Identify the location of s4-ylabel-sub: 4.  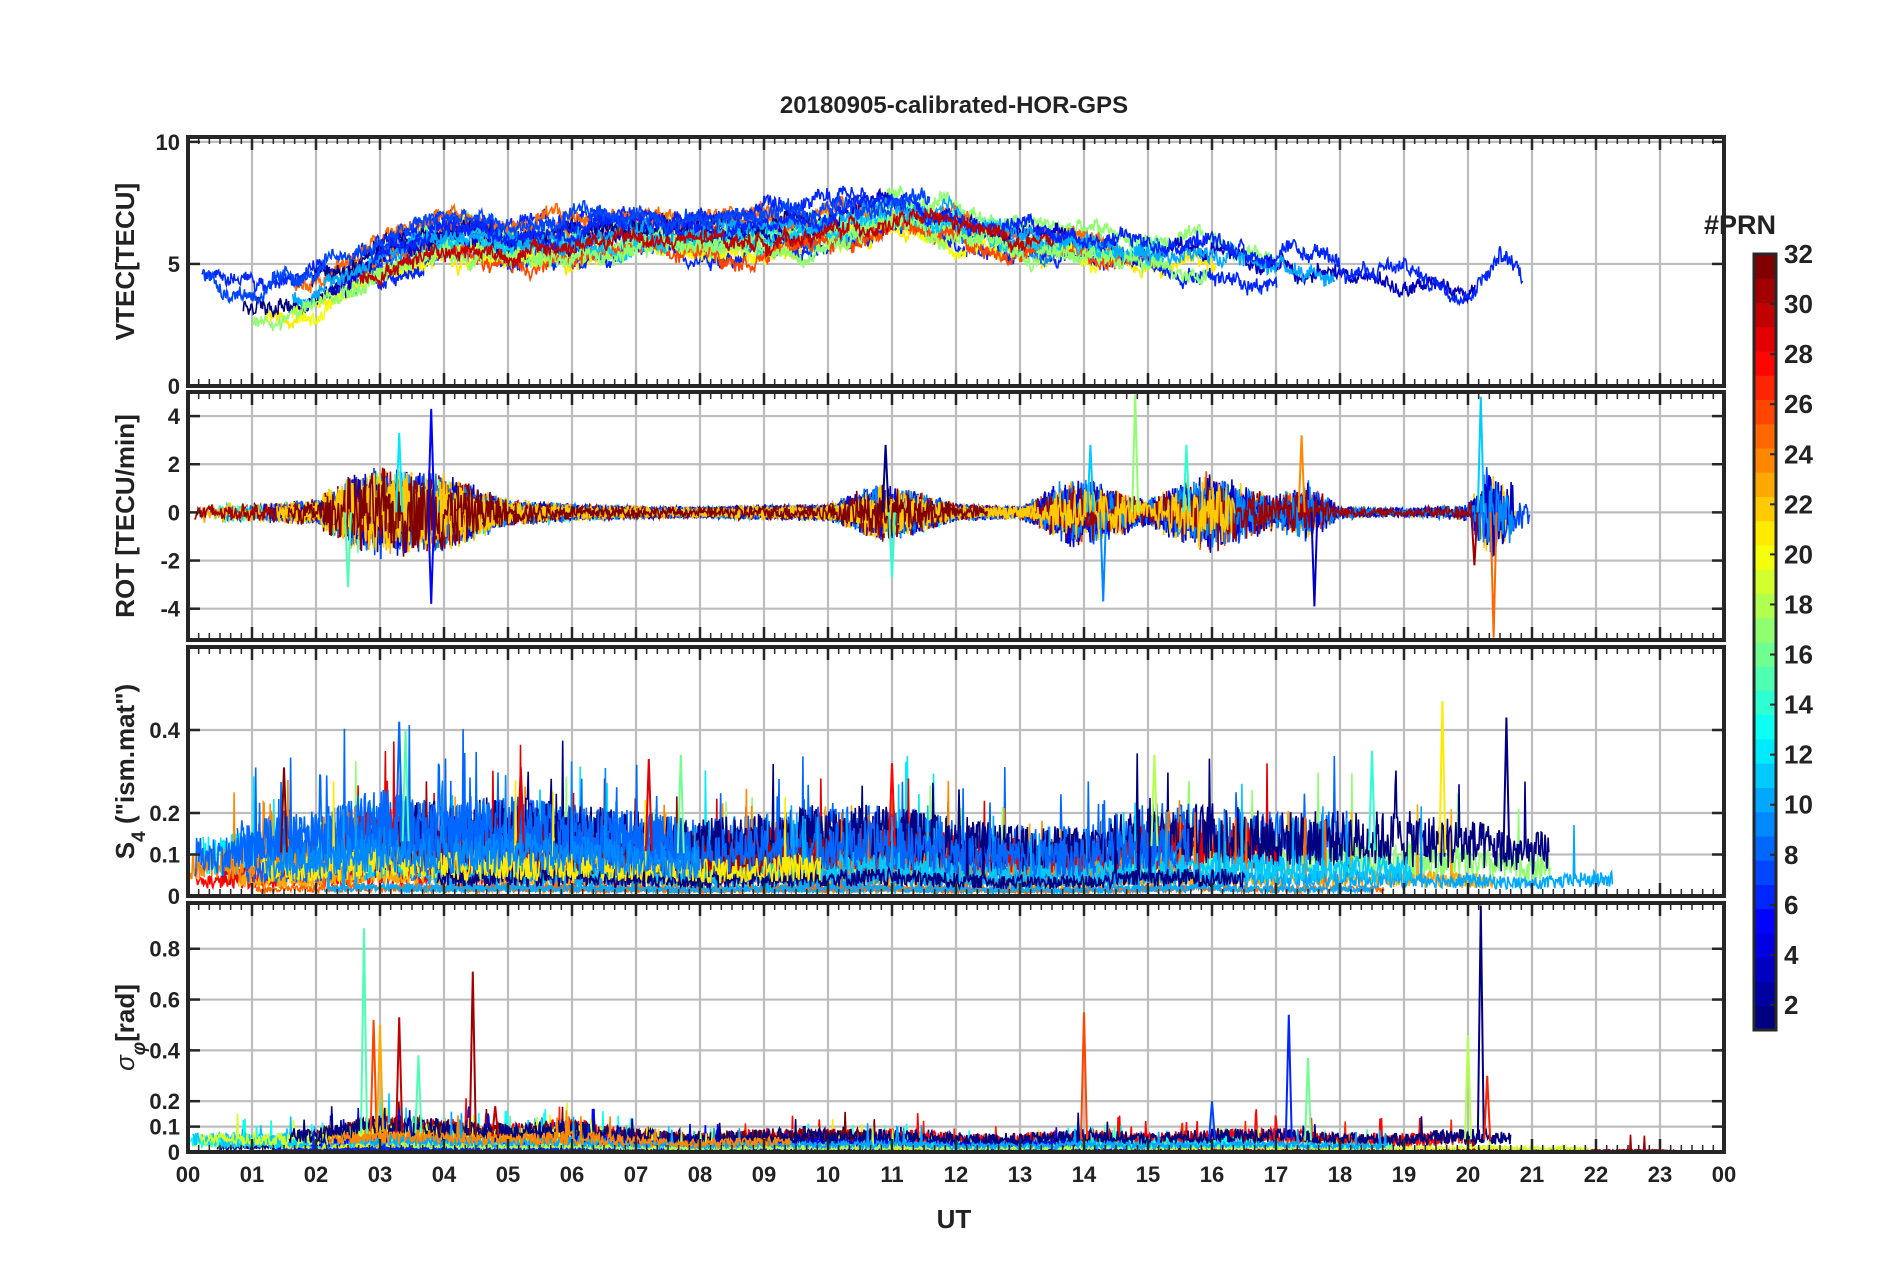
(139, 836).